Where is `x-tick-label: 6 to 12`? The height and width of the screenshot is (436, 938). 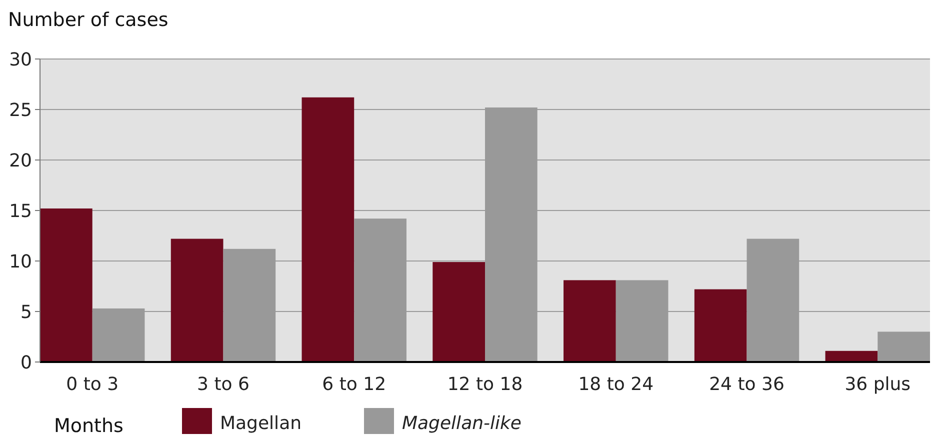 x-tick-label: 6 to 12 is located at coordinates (354, 384).